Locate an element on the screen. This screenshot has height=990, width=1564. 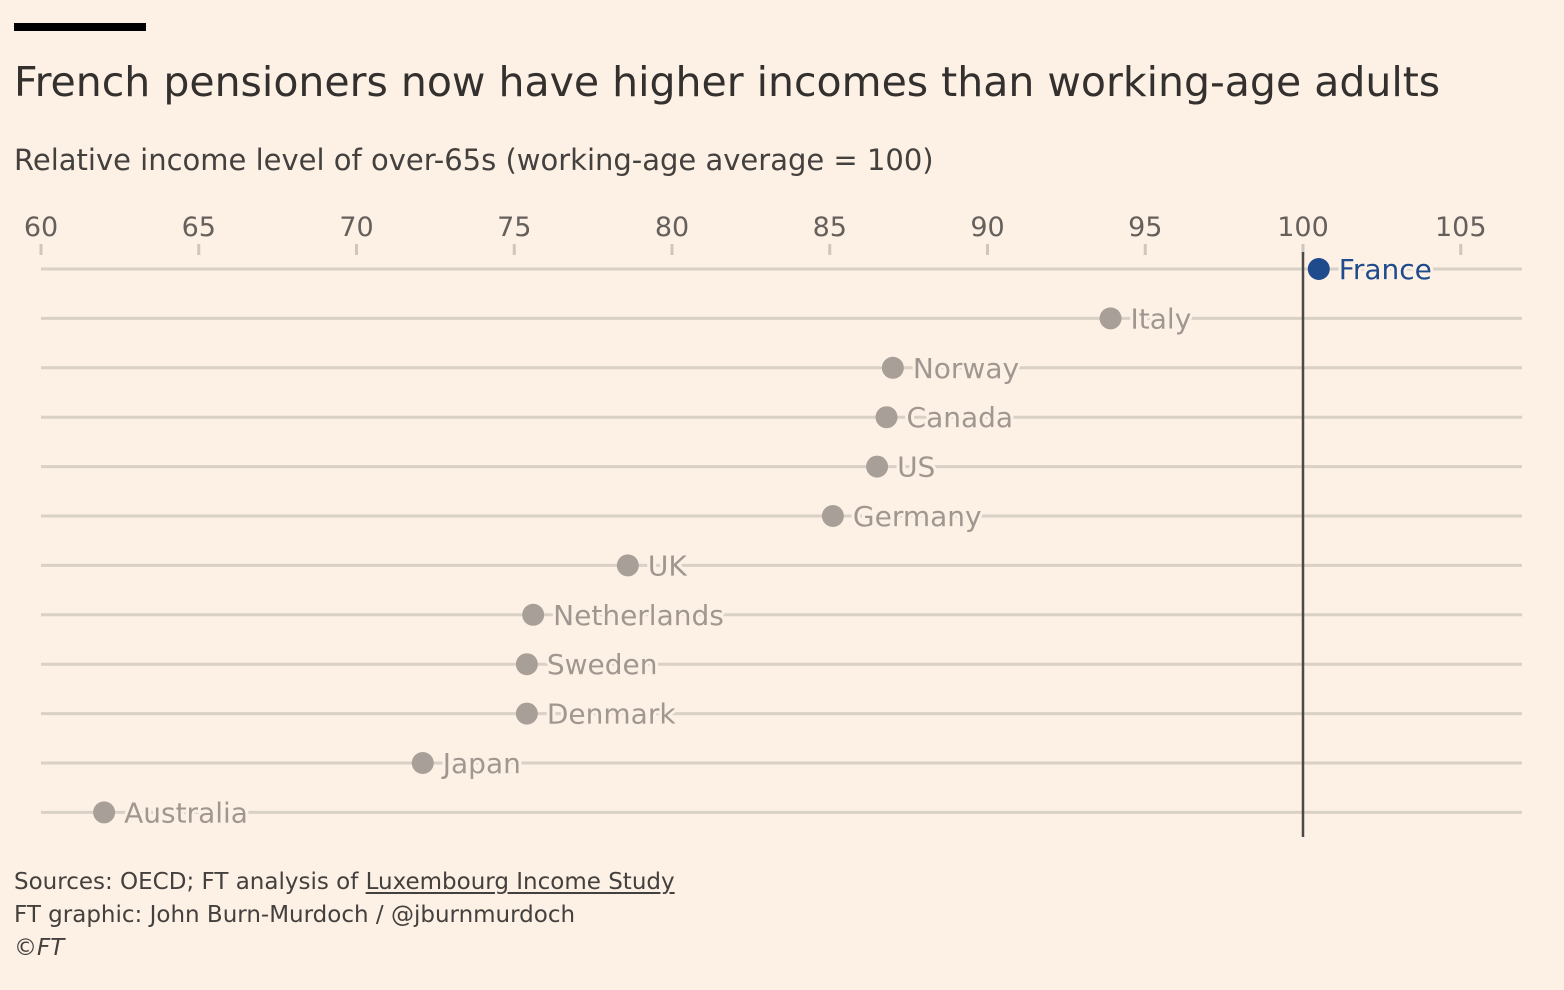
label-denmark: Denmark is located at coordinates (611, 714).